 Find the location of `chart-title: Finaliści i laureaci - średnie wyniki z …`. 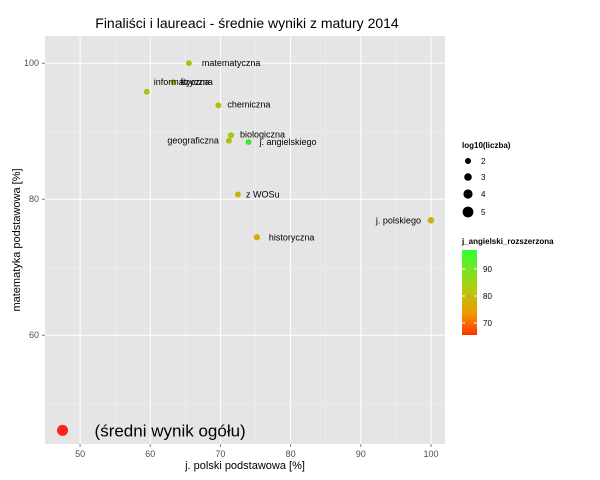

chart-title: Finaliści i laureaci - średnie wyniki z … is located at coordinates (247, 23).